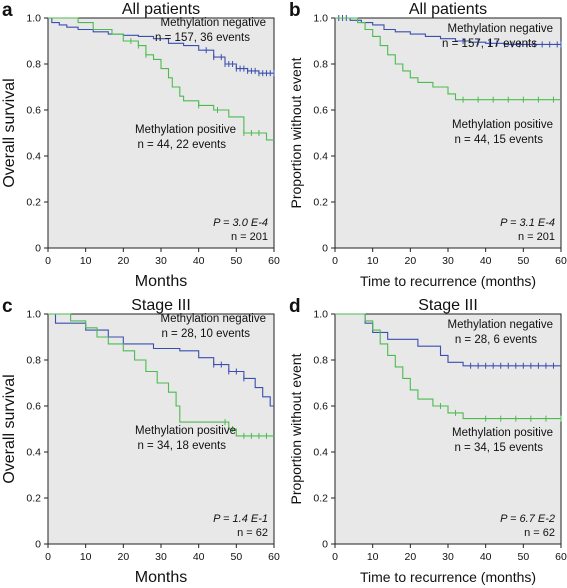 The width and height of the screenshot is (567, 588). What do you see at coordinates (240, 519) in the screenshot?
I see `p-value: P = 1.4 E-1` at bounding box center [240, 519].